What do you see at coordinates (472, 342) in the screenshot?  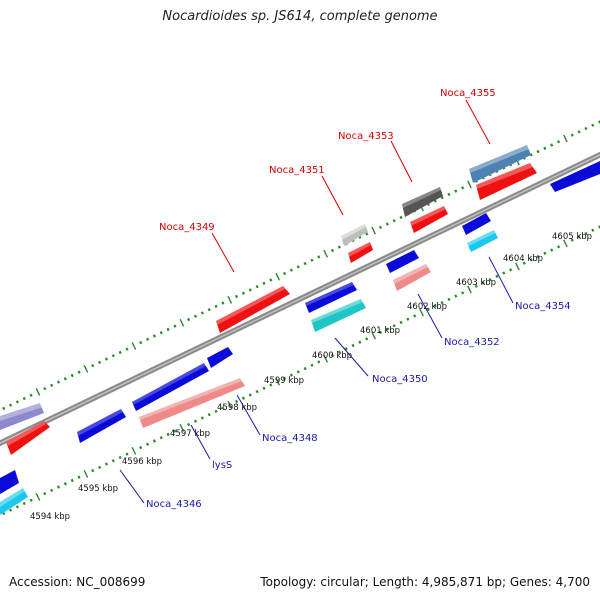 I see `gene-label: Noca_4352` at bounding box center [472, 342].